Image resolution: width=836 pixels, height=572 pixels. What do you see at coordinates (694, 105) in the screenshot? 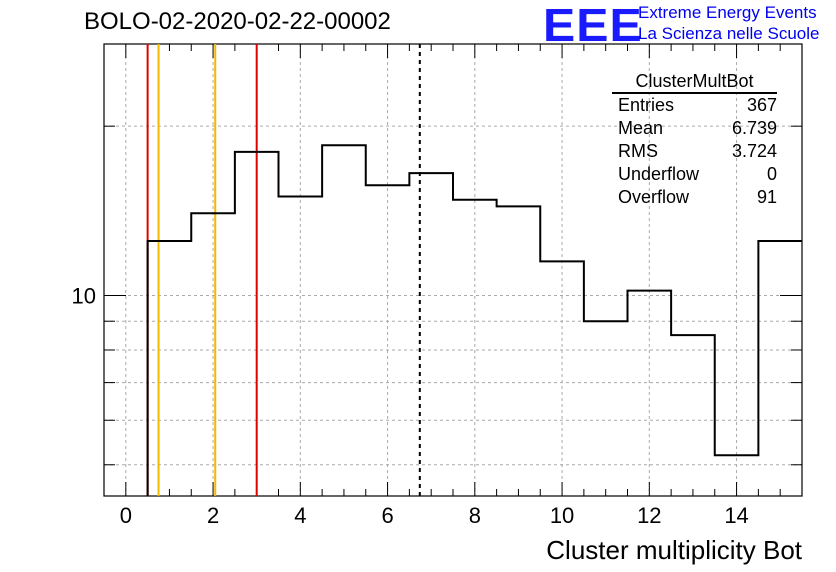
I see `stats-row-entries: Entries 367` at bounding box center [694, 105].